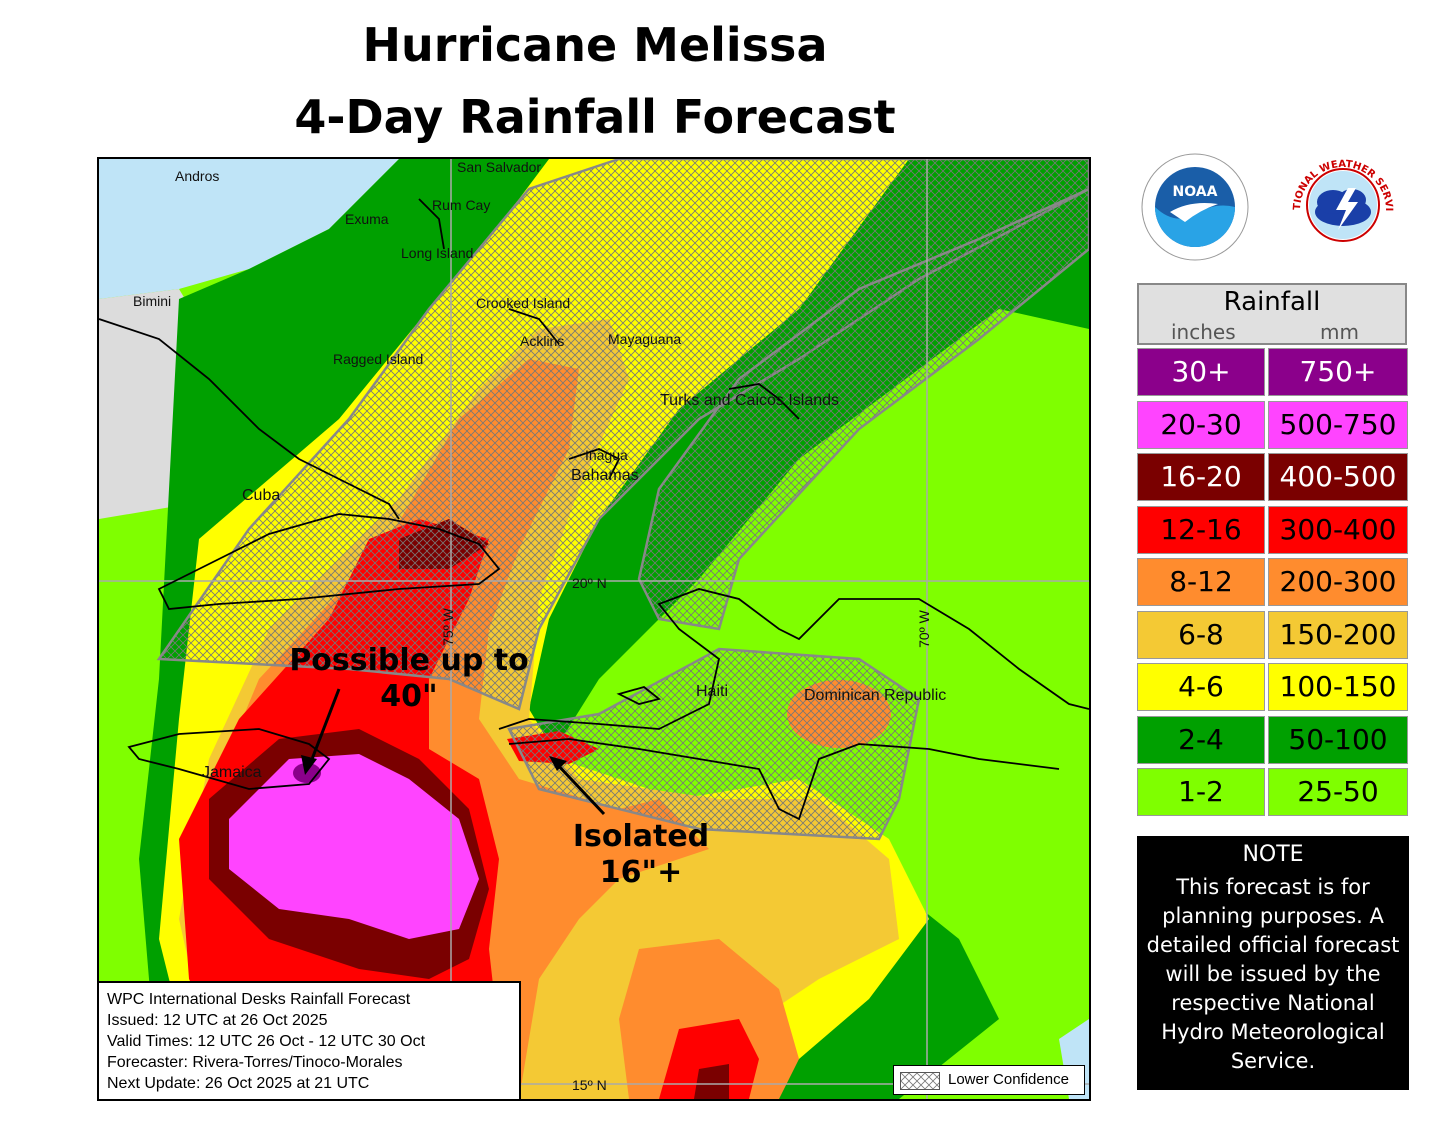 Image resolution: width=1456 pixels, height=1125 pixels. Describe the element at coordinates (595, 45) in the screenshot. I see `map-title-line1: Hurricane Melissa` at that location.